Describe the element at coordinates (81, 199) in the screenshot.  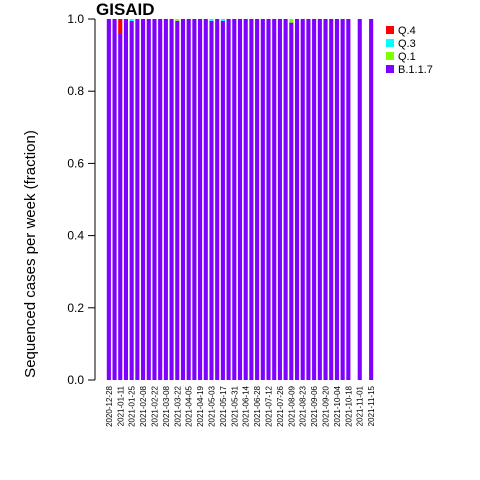
I see `y-axis: 0.0 0.2 0.4 0.6 0.8 1.0` at that location.